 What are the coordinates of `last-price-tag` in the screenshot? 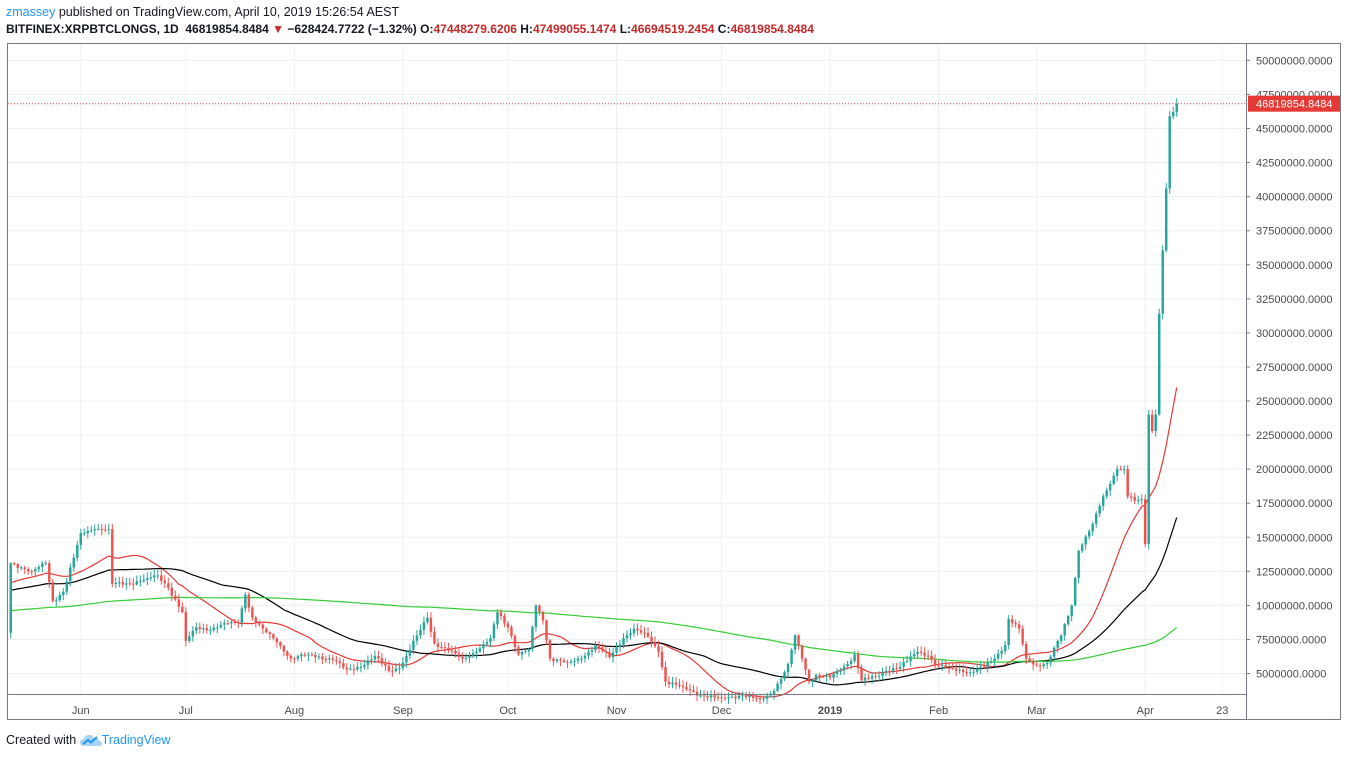 It's located at (1294, 103).